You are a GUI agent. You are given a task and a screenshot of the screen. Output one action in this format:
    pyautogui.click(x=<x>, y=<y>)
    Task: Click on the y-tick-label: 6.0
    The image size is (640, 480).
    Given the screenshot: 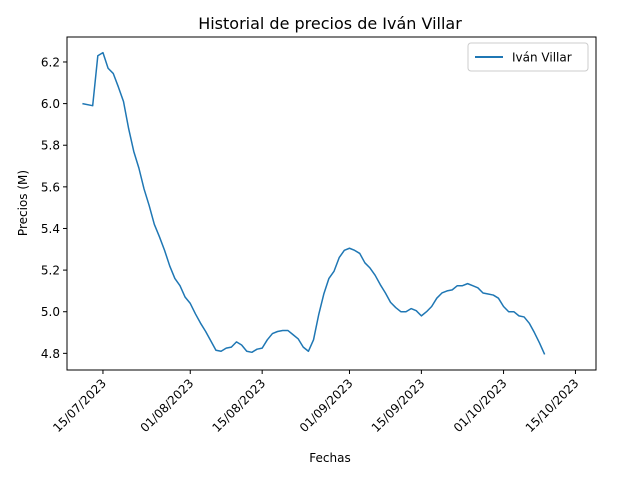 What is the action you would take?
    pyautogui.click(x=50, y=104)
    